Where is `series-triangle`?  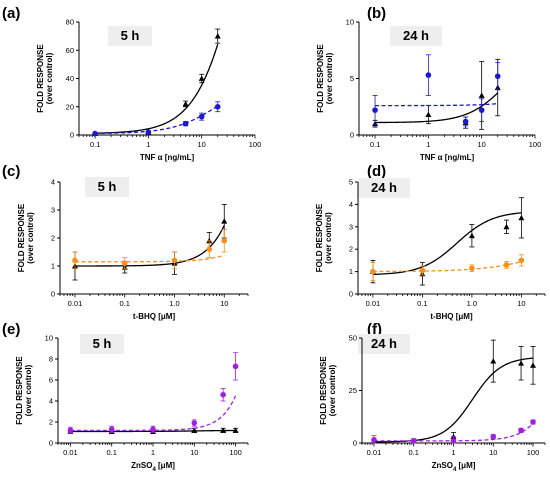
series-triangle is located at coordinates (436, 94).